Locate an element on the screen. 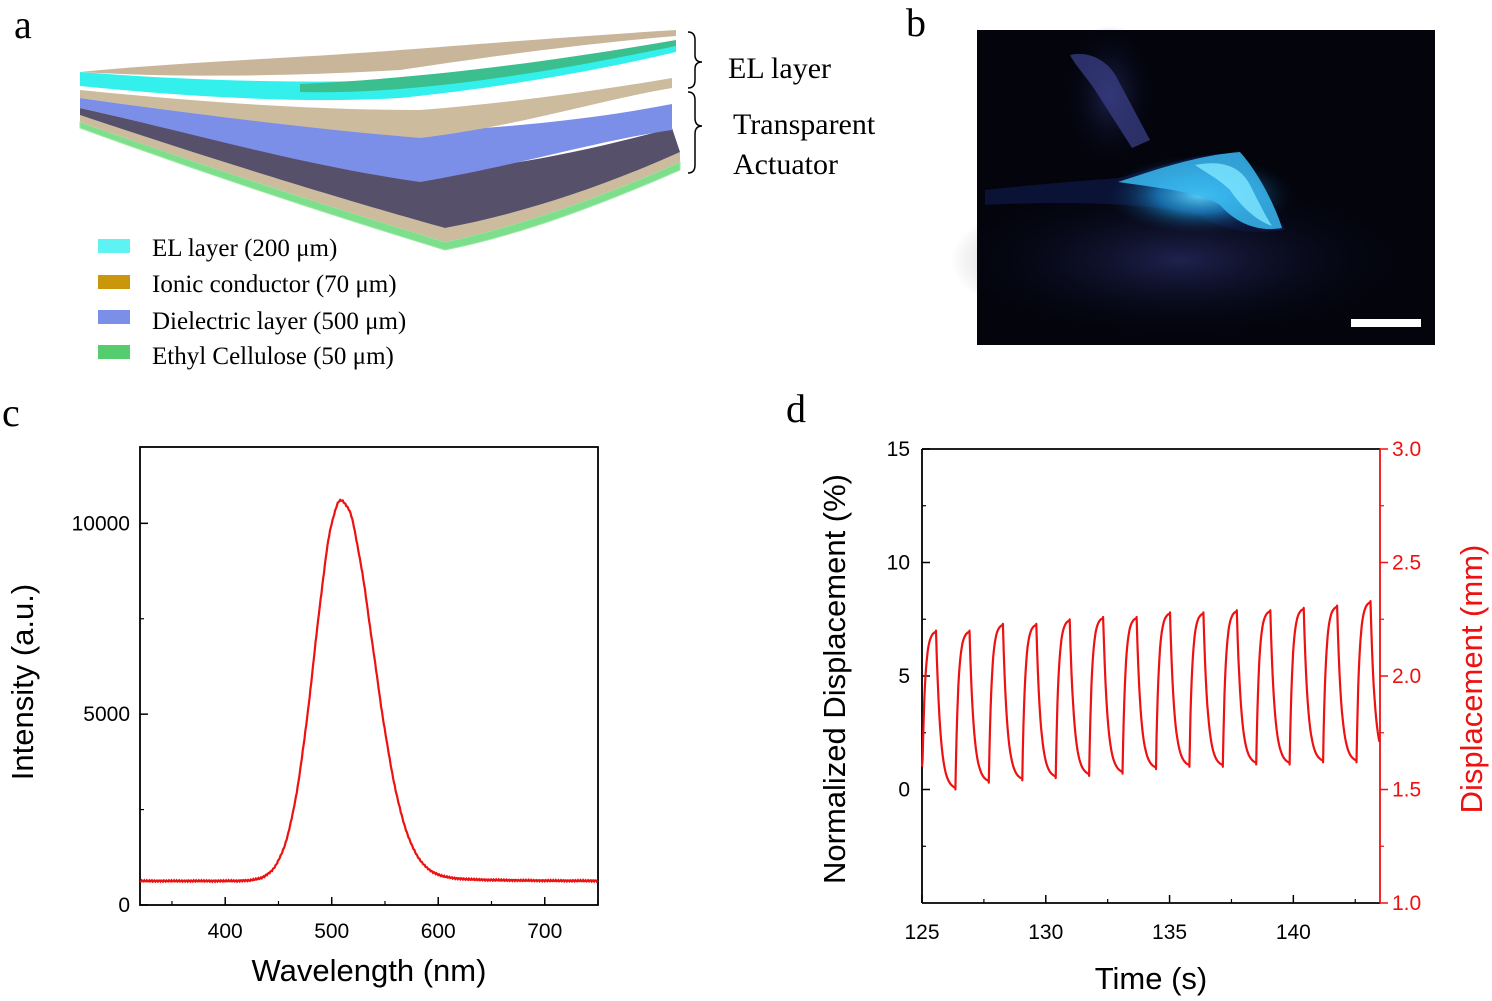 This screenshot has width=1492, height=1001. y2-tick-label: 1.5 is located at coordinates (1406, 790).